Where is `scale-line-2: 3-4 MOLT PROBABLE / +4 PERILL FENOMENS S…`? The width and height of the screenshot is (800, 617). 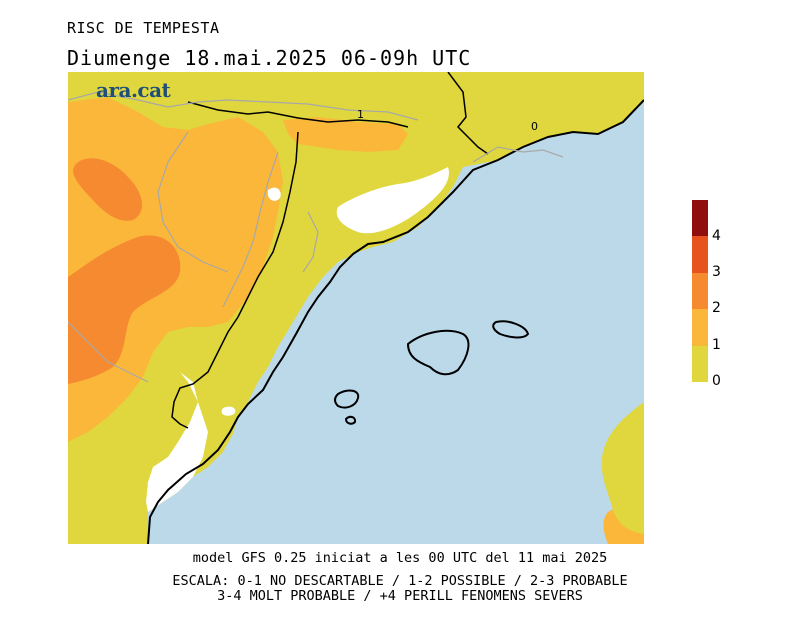 scale-line-2: 3-4 MOLT PROBABLE / +4 PERILL FENOMENS S… is located at coordinates (400, 596).